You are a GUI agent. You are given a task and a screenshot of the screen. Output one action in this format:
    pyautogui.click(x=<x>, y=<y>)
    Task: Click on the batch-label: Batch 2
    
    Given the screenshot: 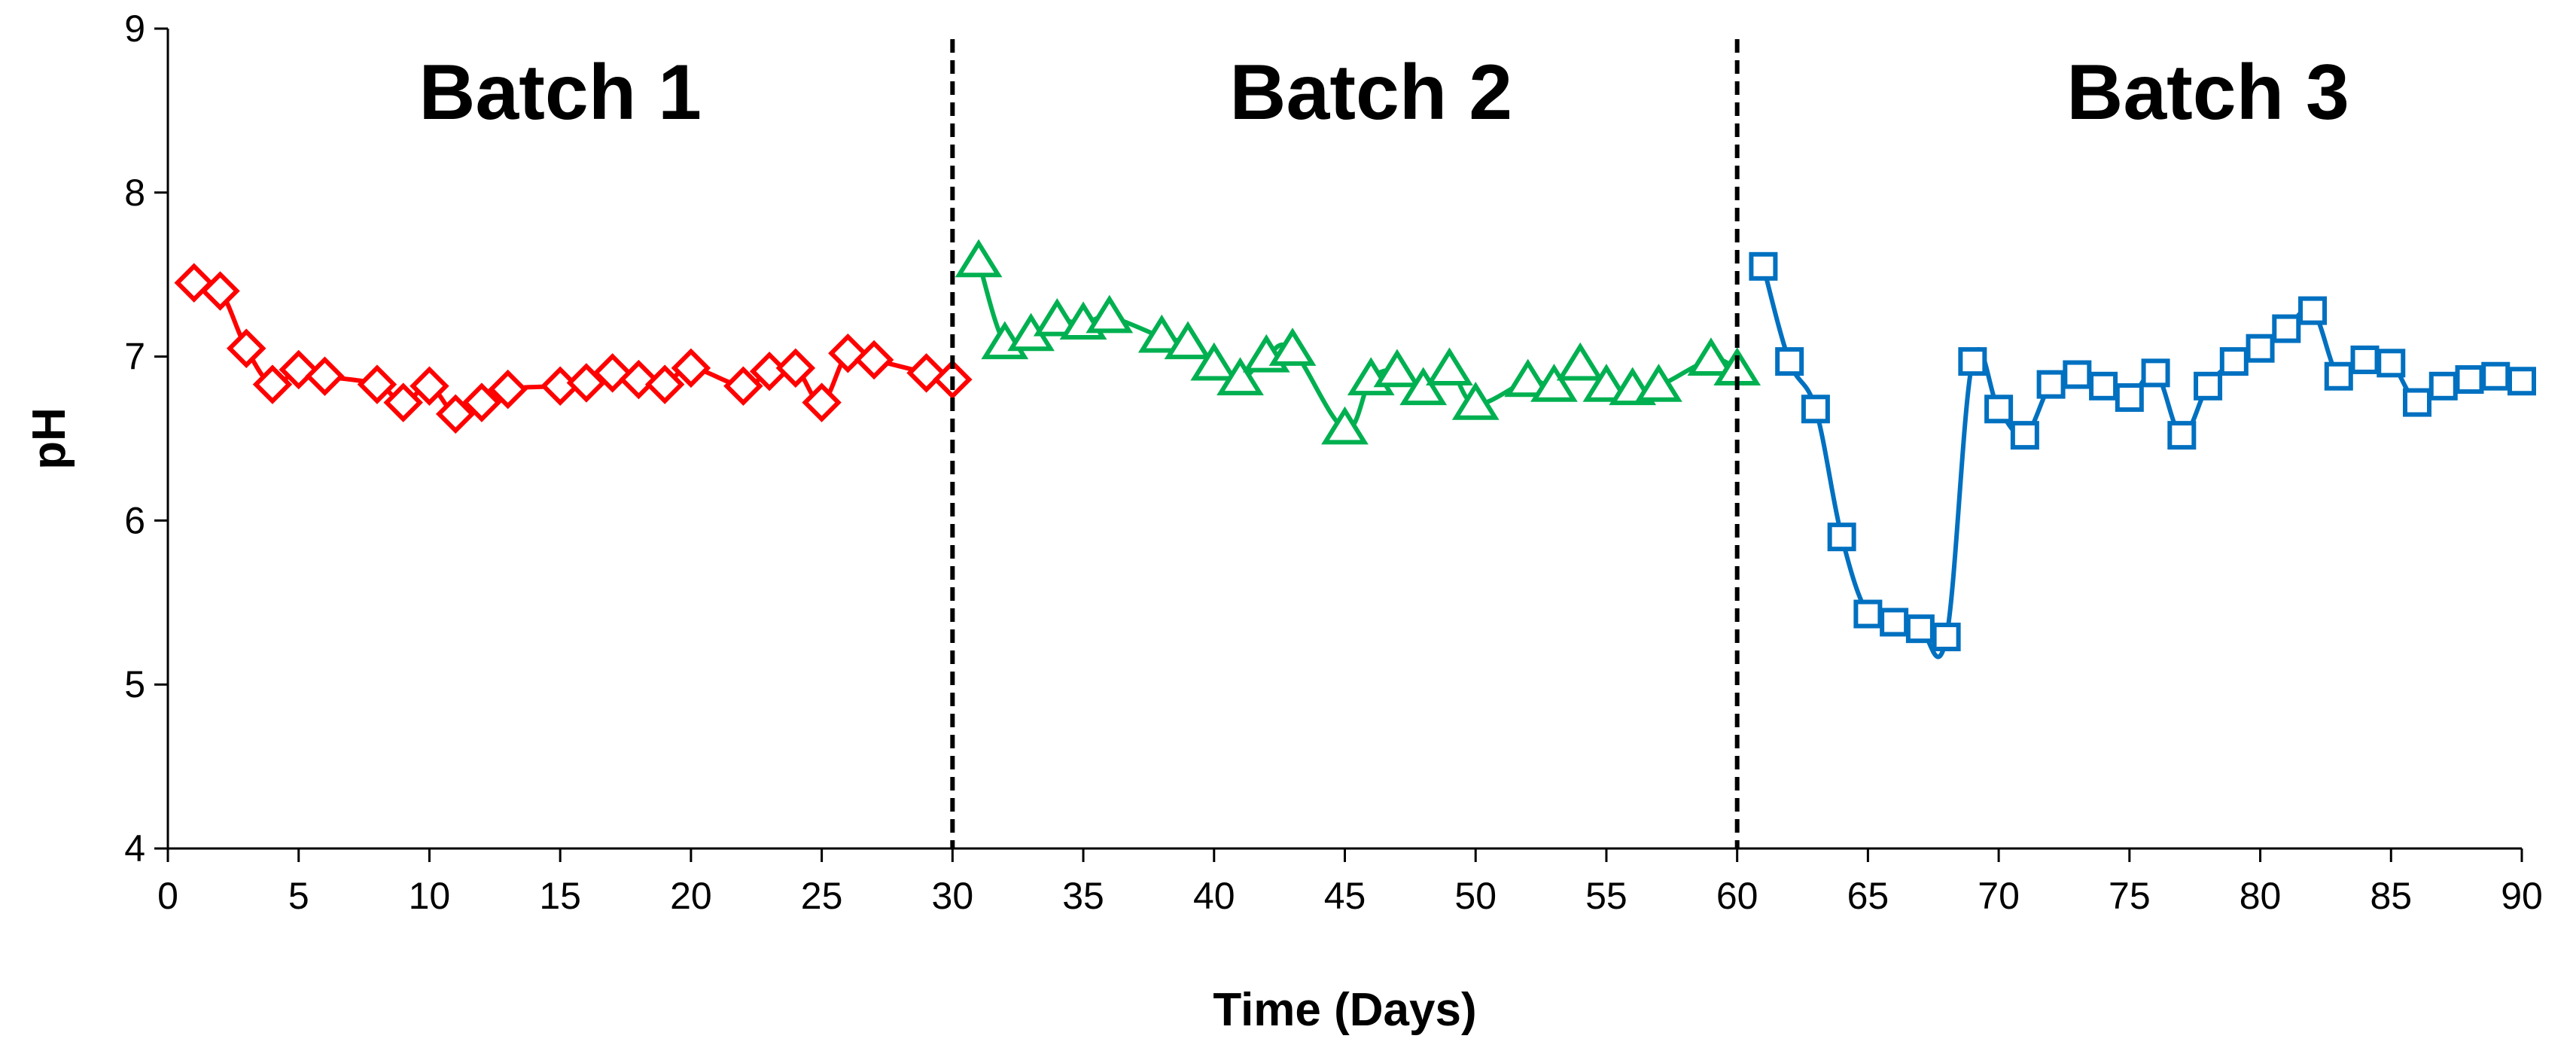 What is the action you would take?
    pyautogui.click(x=1371, y=92)
    